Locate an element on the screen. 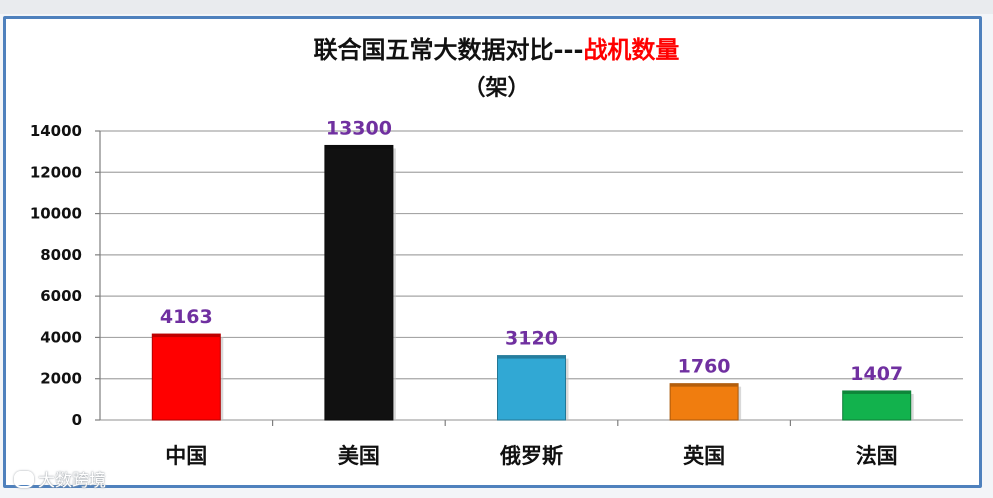  watermark-text: 大数跨境 is located at coordinates (72, 481).